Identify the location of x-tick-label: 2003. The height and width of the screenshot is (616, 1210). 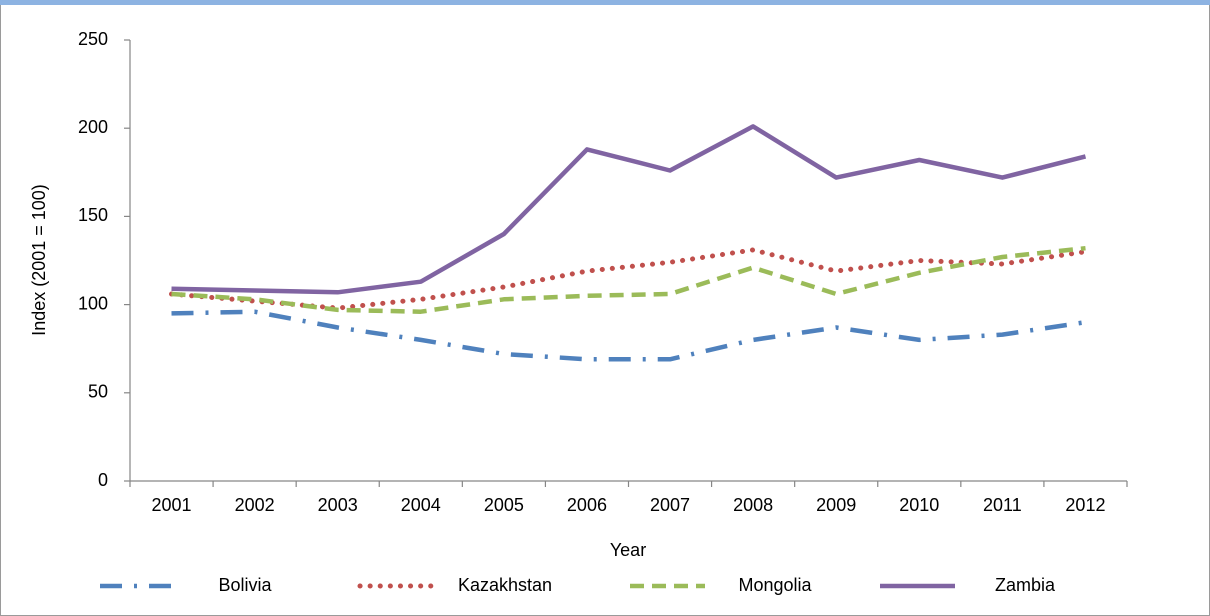
(338, 505).